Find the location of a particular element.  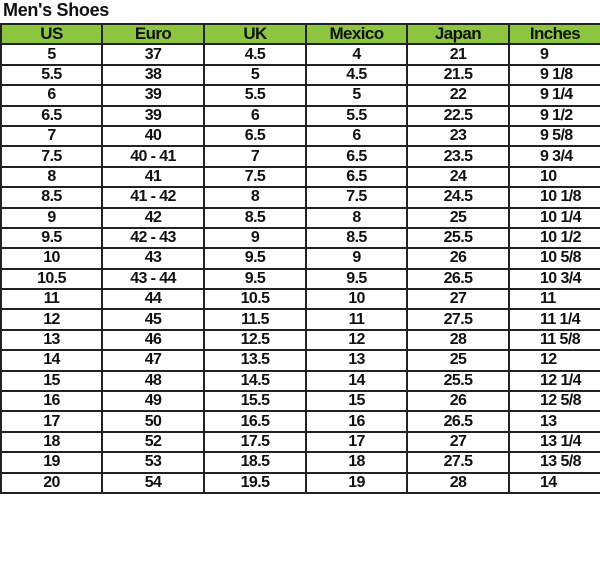

table-row: 8 41 7.5 6.5 24 10 is located at coordinates (300, 177).